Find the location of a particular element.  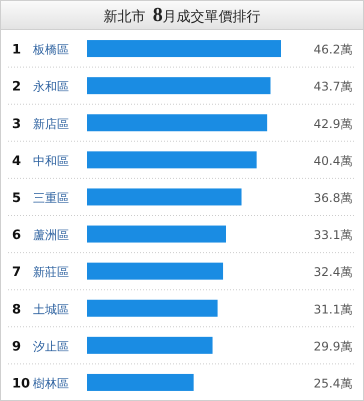

value-label: 40.4萬 is located at coordinates (333, 161).